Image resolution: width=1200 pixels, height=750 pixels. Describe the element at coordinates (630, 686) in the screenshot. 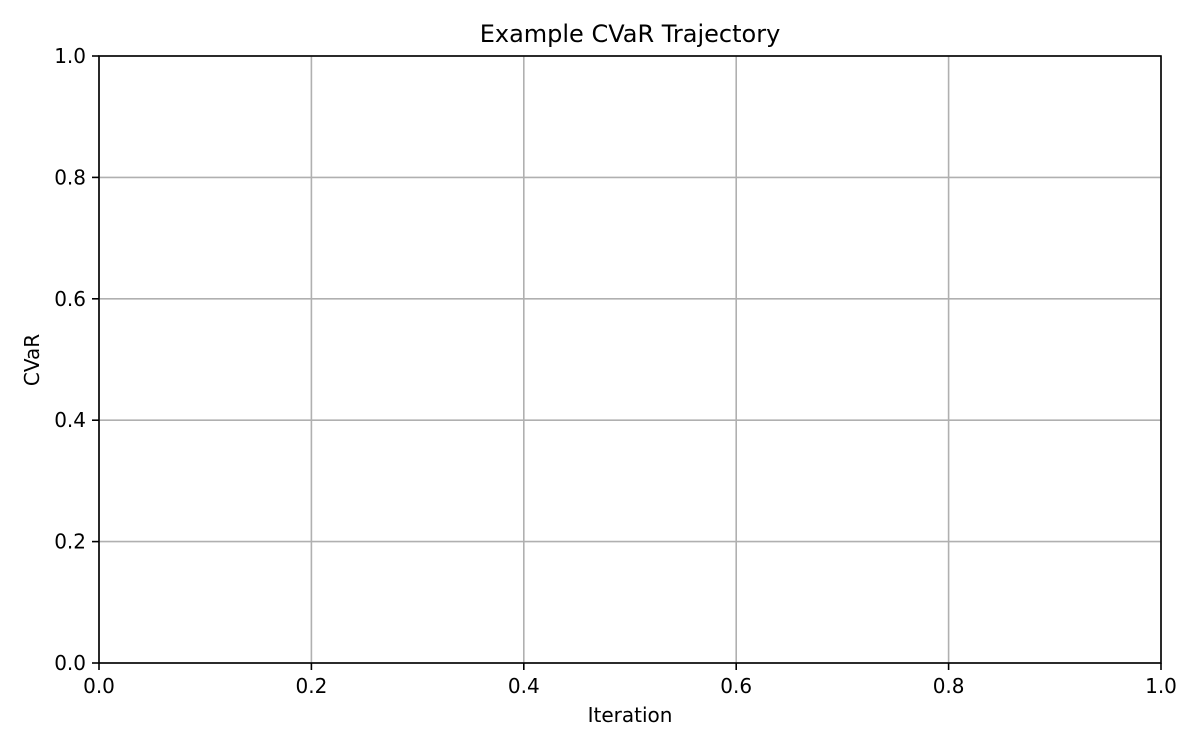

I see `x-tick-labels: 0.0 0.2 0.4 0.6 0.8 1.0` at that location.